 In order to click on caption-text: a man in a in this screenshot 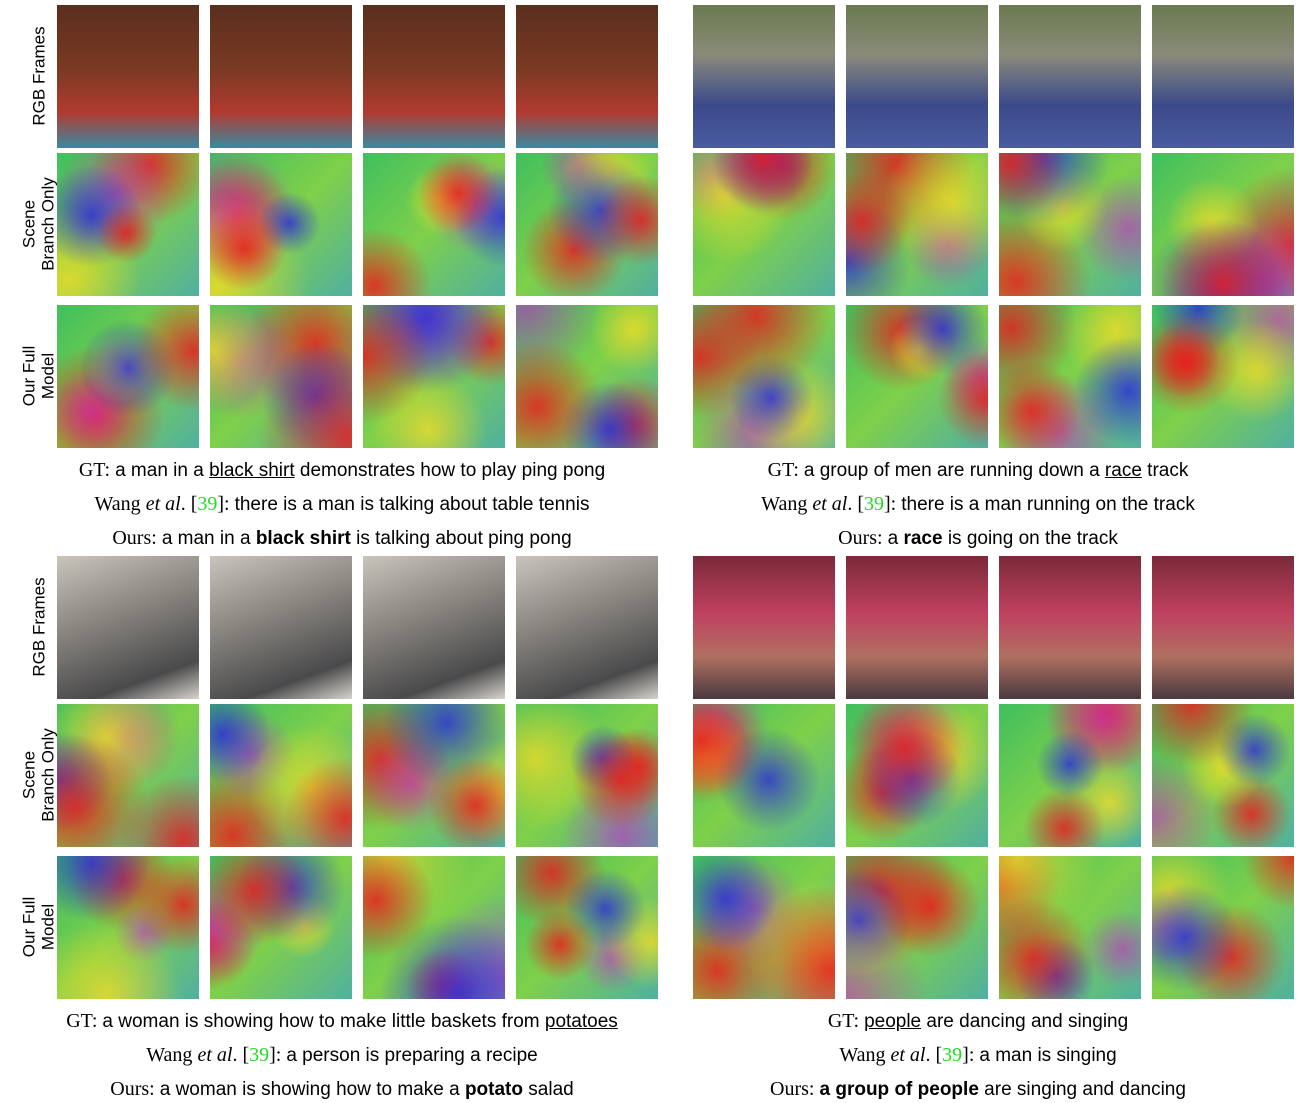, I will do `click(162, 470)`.